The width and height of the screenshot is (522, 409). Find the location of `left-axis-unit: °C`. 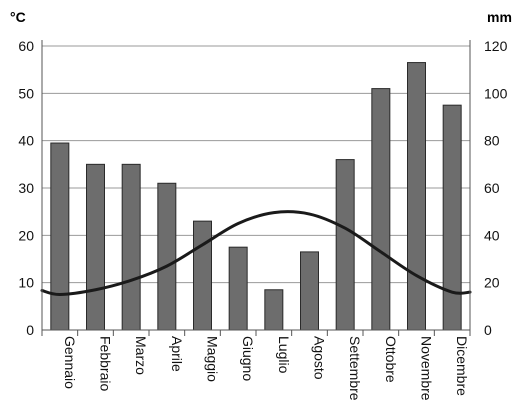

left-axis-unit: °C is located at coordinates (18, 17).